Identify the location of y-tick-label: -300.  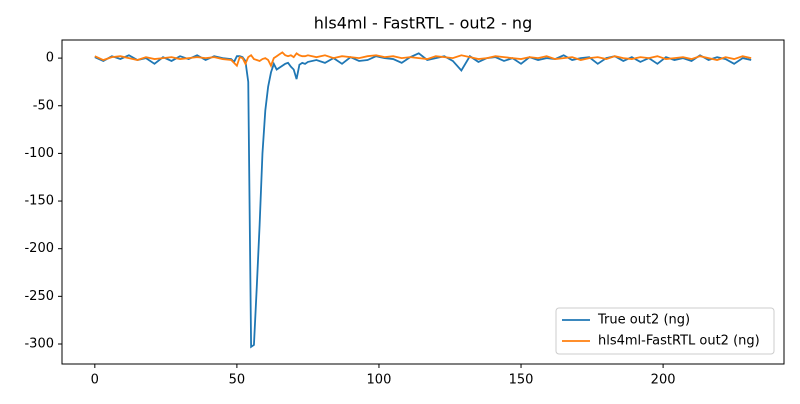
(39, 343).